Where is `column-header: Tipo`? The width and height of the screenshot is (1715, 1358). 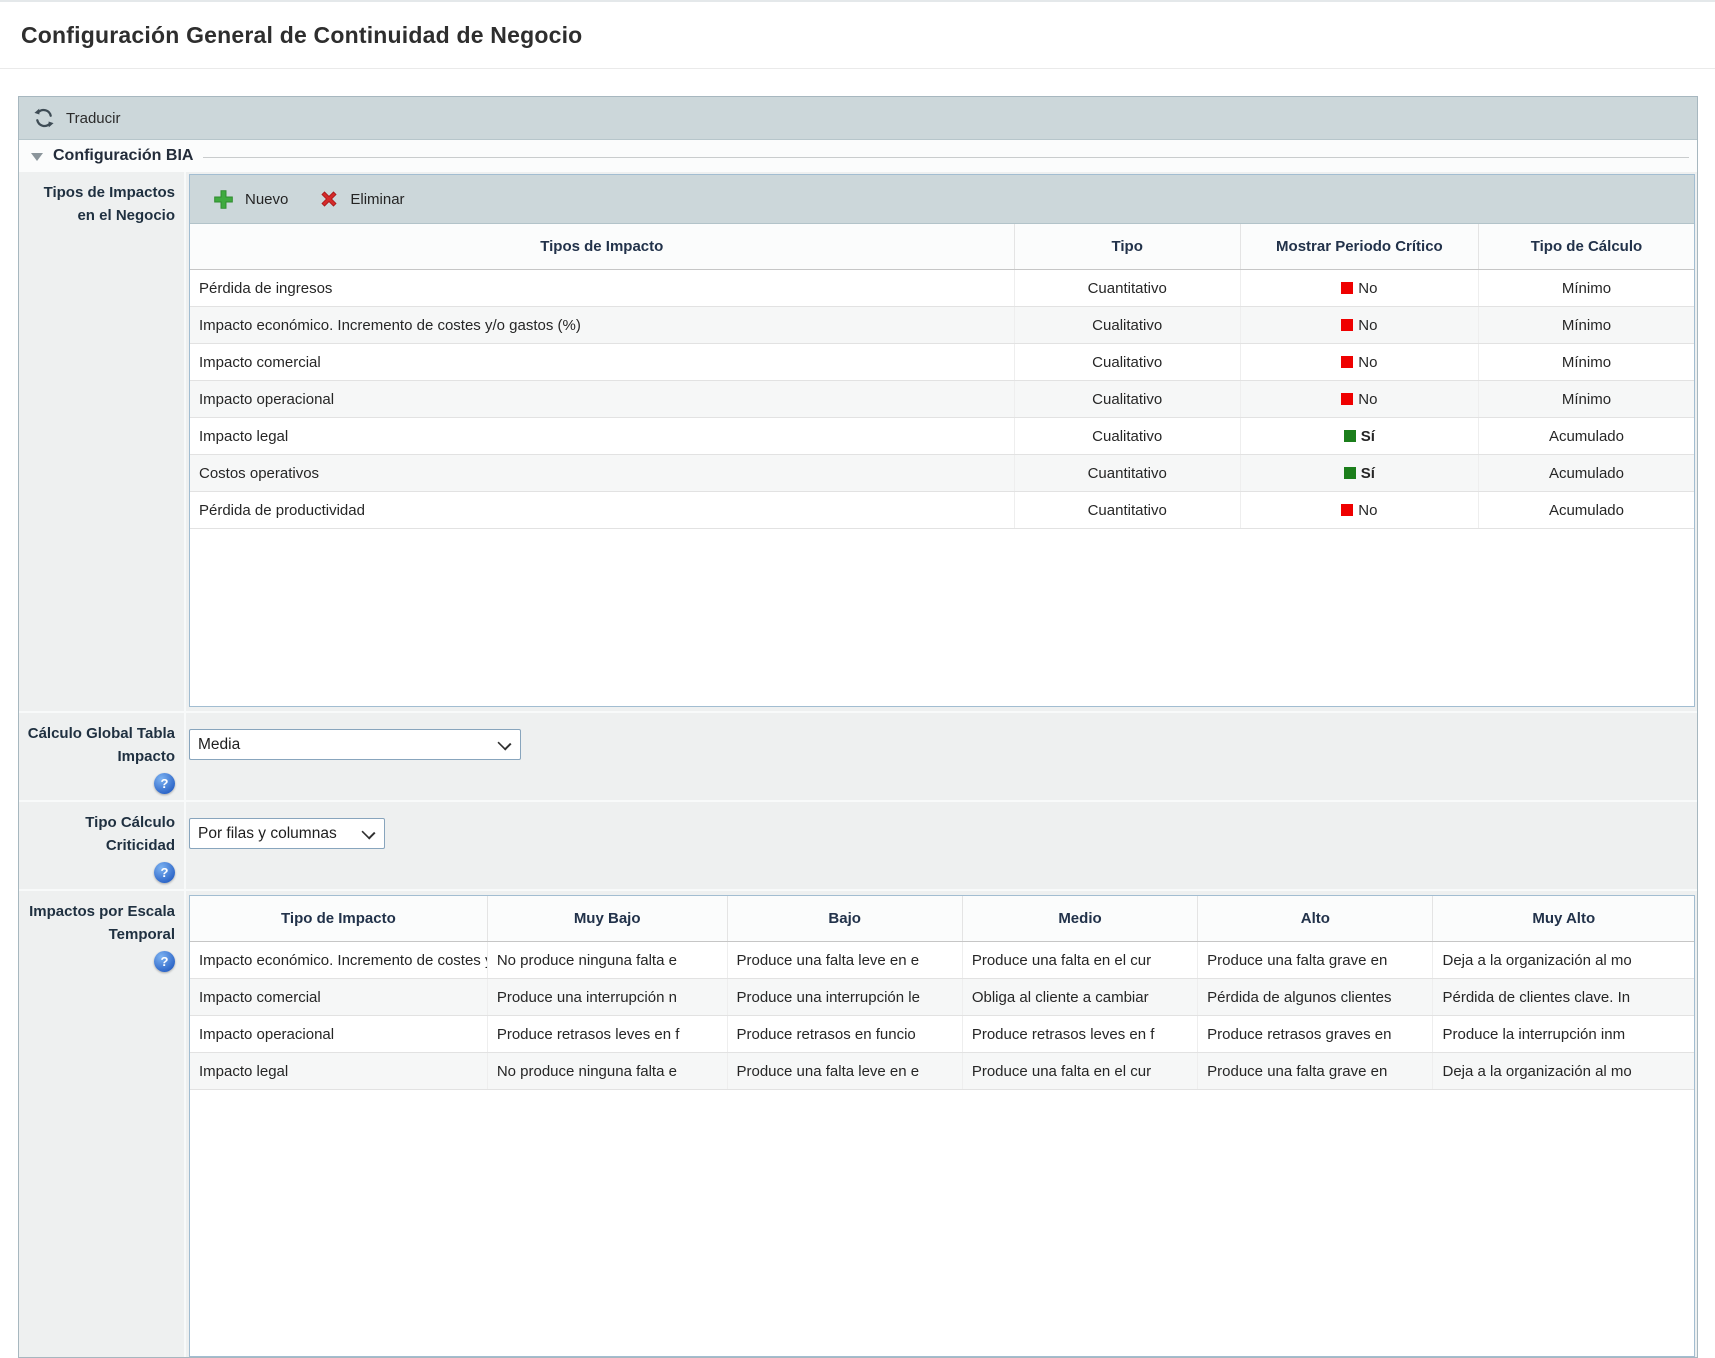
column-header: Tipo is located at coordinates (1127, 247).